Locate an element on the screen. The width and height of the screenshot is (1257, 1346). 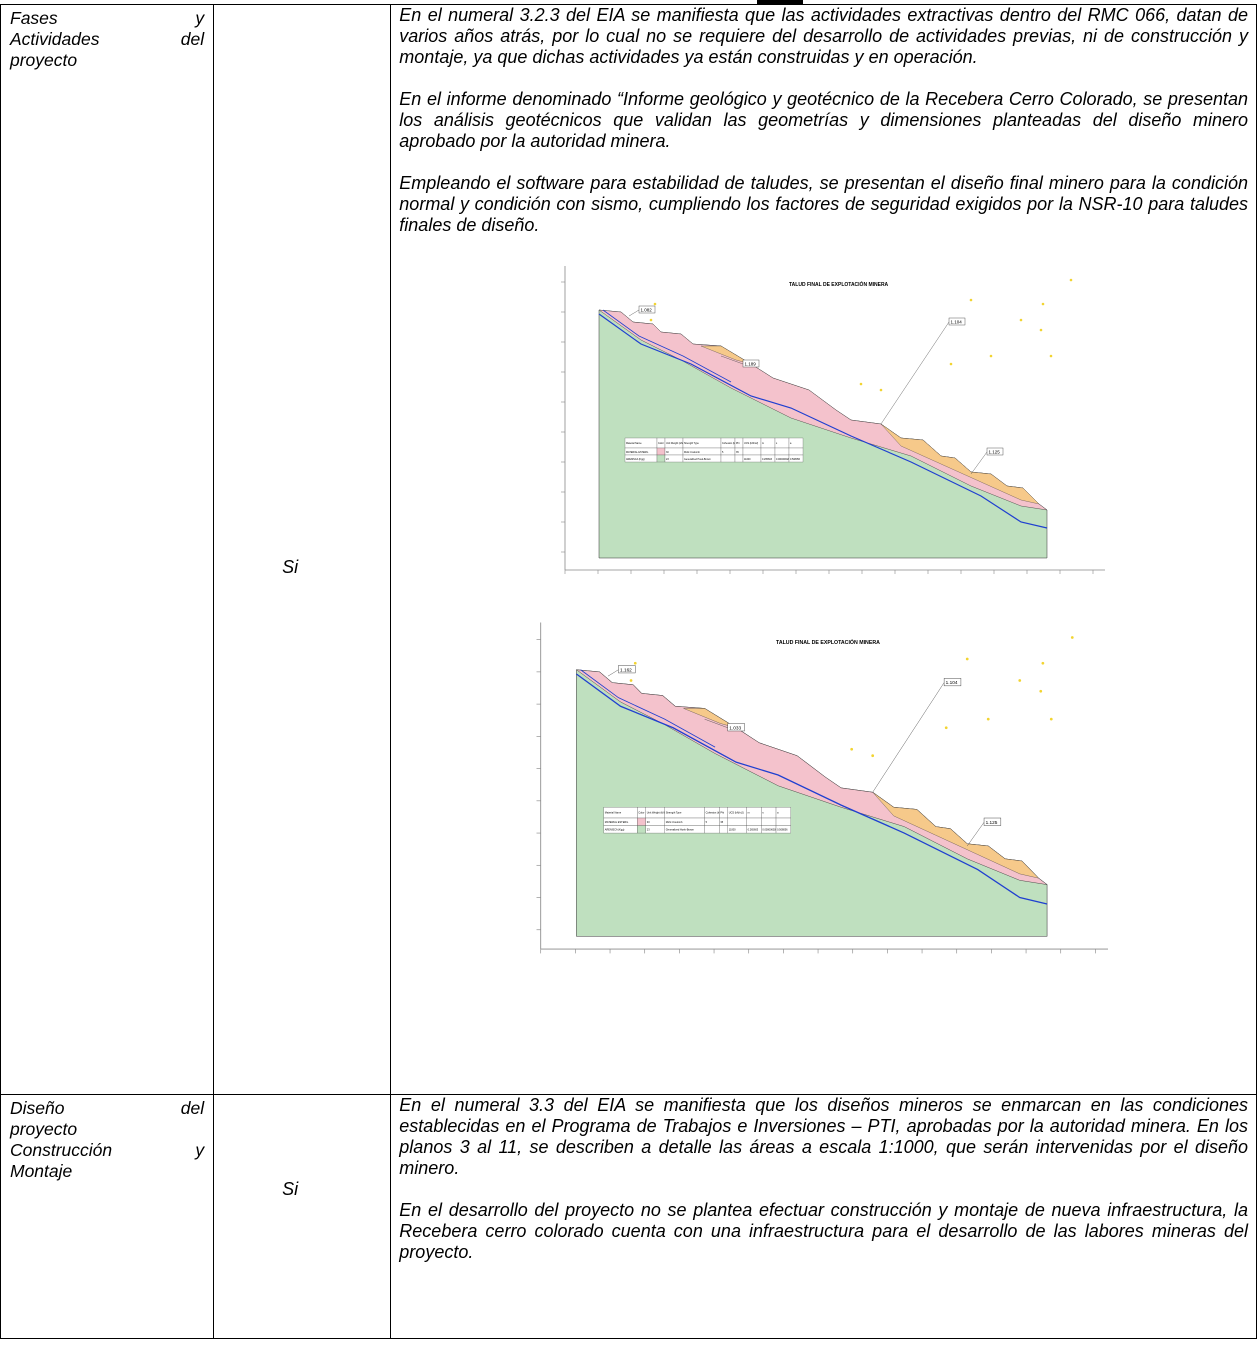
material-table-value: Mohr-Coulomb is located at coordinates (692, 452).